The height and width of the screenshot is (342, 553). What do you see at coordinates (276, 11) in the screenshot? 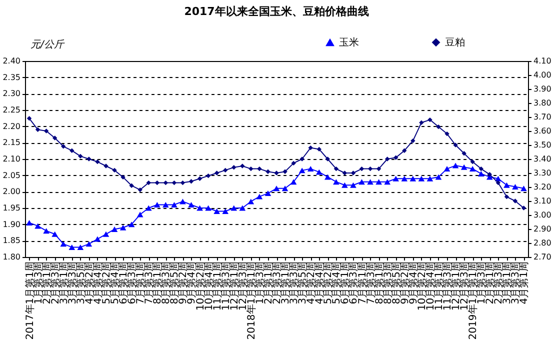
I see `chart-title: 2017年以来全国玉米、豆粕价格曲线` at bounding box center [276, 11].